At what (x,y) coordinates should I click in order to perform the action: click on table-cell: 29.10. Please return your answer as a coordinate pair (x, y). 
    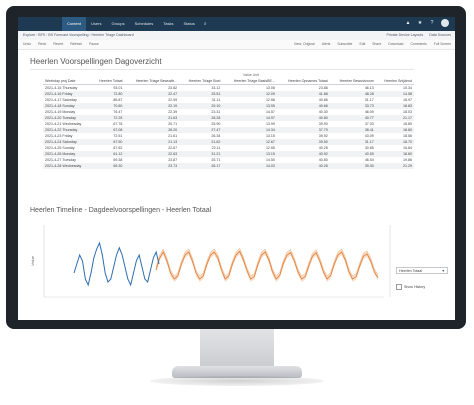
    Looking at the image, I should click on (201, 106).